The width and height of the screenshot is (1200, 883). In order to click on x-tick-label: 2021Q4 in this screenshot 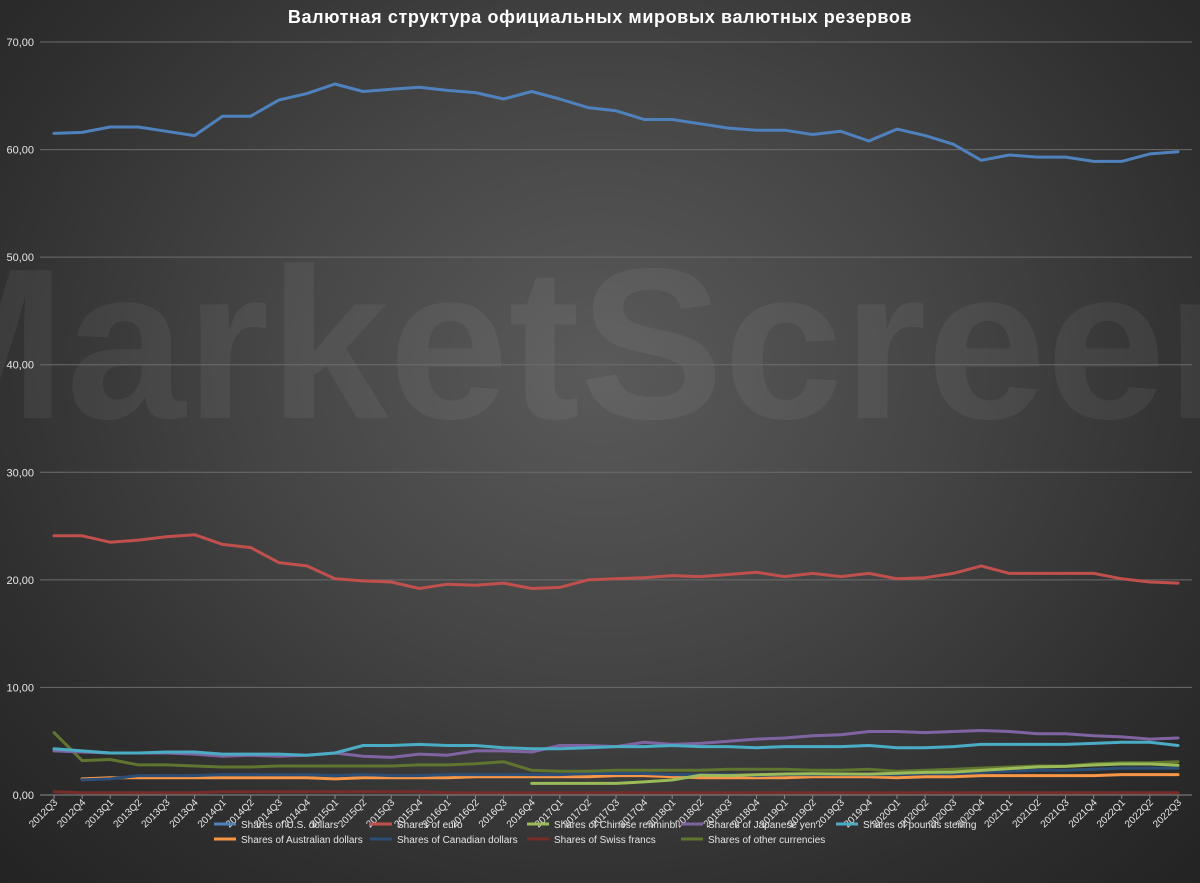, I will do `click(1083, 813)`.